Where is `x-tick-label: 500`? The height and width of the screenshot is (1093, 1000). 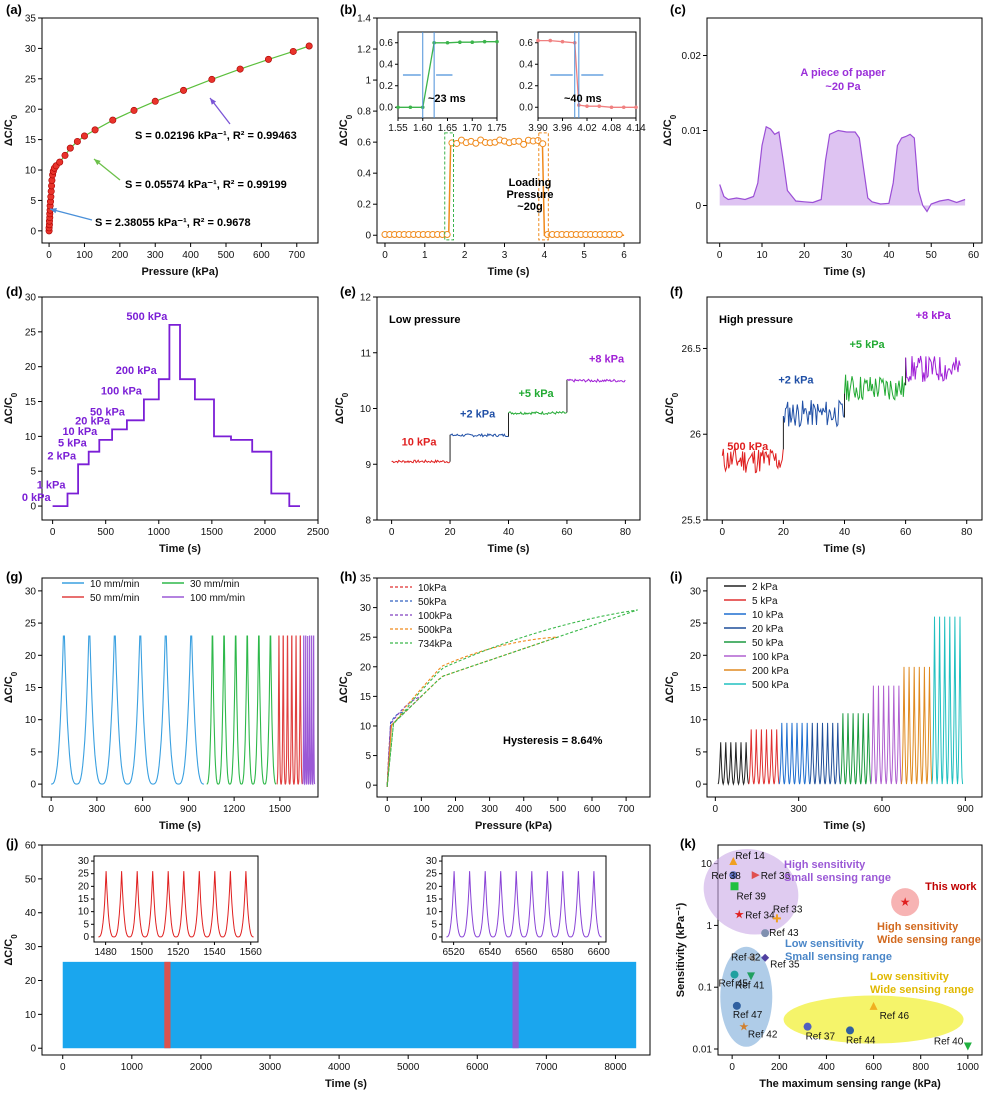 x-tick-label: 500 is located at coordinates (226, 255).